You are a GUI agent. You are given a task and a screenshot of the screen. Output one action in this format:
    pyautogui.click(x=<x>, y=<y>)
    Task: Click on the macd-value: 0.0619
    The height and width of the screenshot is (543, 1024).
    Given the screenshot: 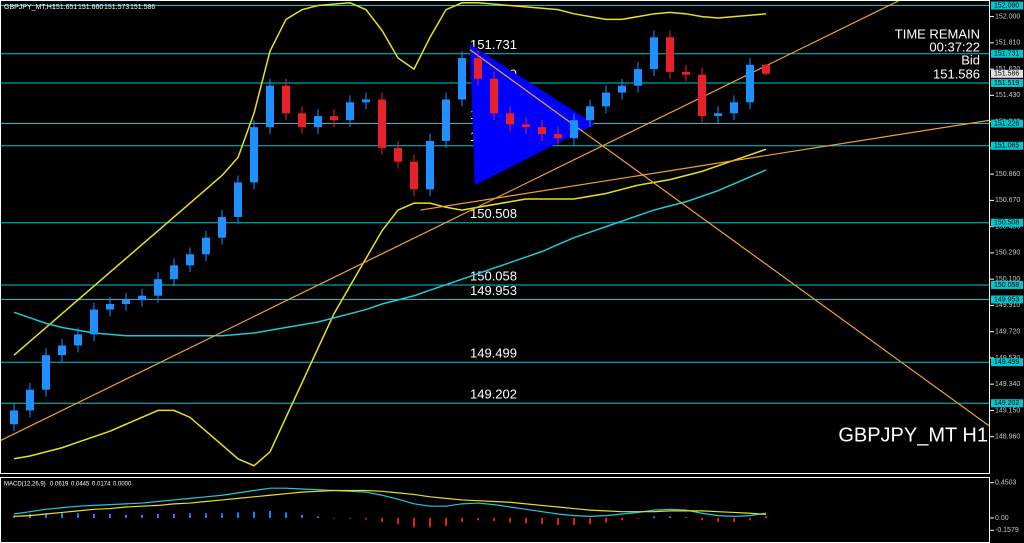 What is the action you would take?
    pyautogui.click(x=59, y=485)
    